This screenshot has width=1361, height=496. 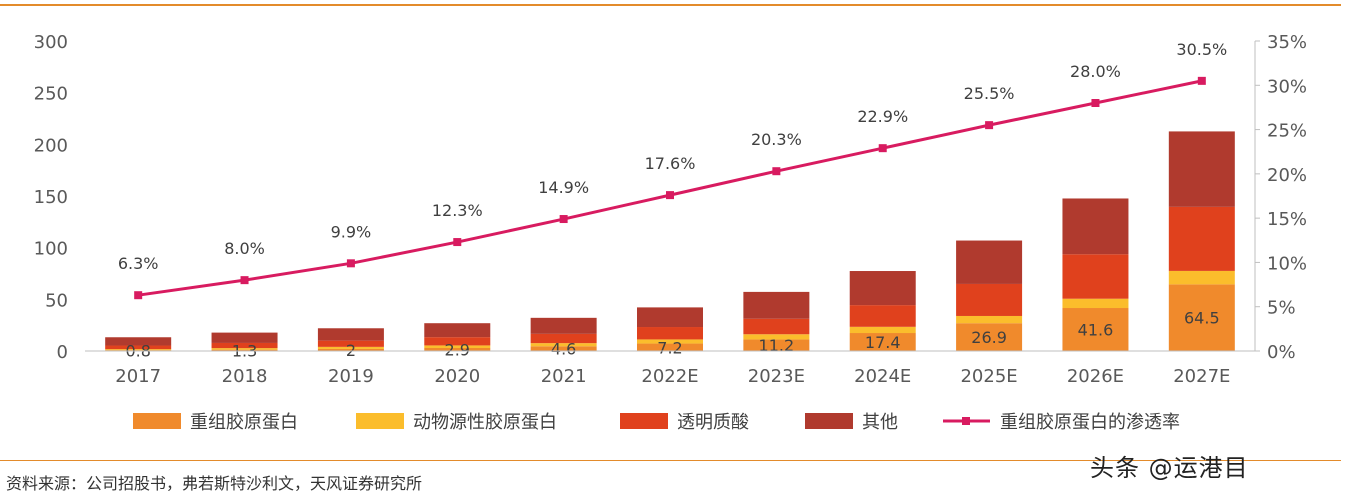 I want to click on right-axis-tick-label: 35%, so click(x=1287, y=42).